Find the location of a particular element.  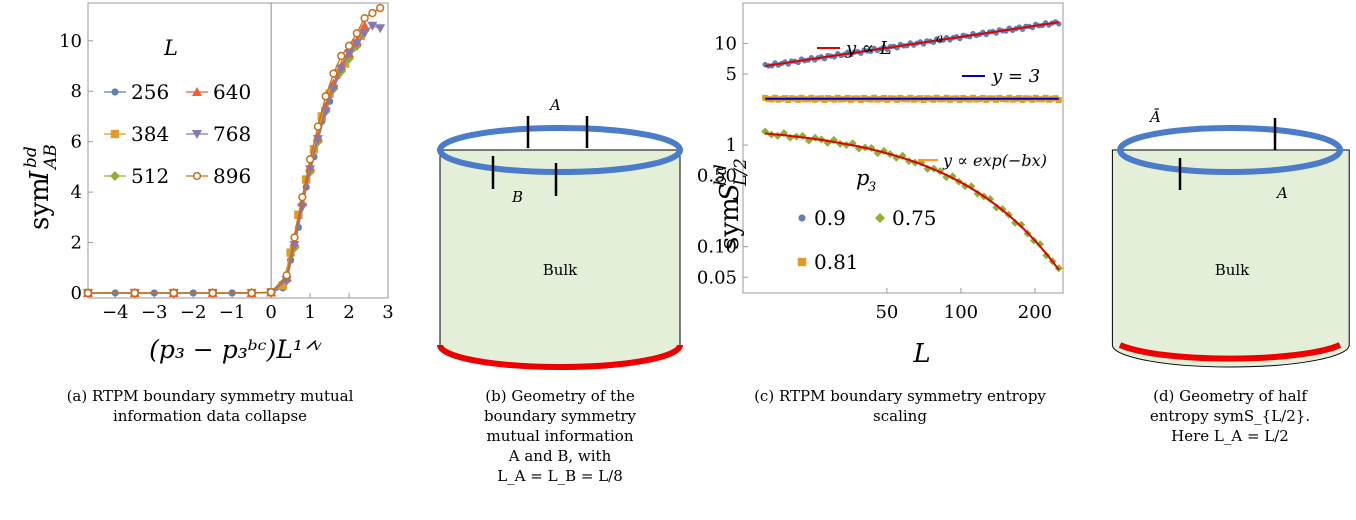

panel-a-ylabel-sup: bd is located at coordinates (31, 157).